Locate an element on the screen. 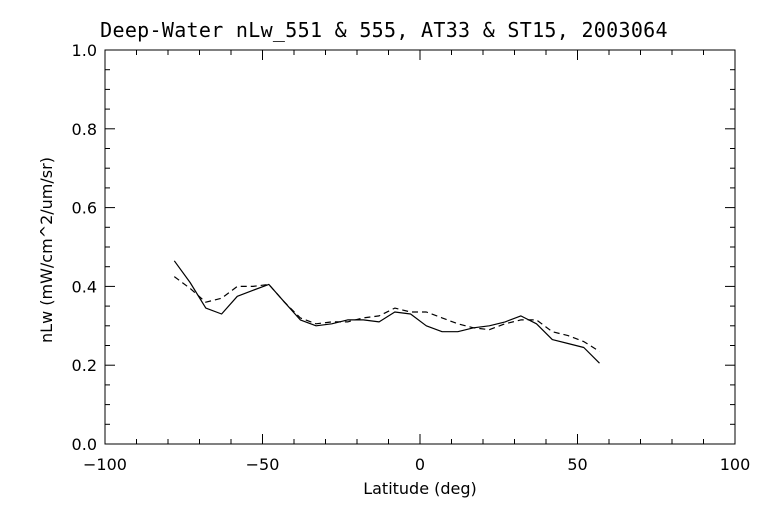 The width and height of the screenshot is (768, 512). y-tick-label: 0.8 is located at coordinates (84, 129).